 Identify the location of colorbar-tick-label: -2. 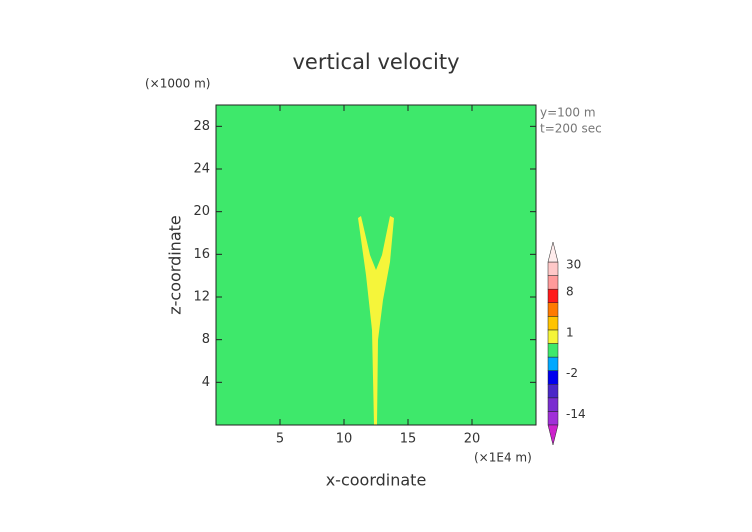
(572, 373).